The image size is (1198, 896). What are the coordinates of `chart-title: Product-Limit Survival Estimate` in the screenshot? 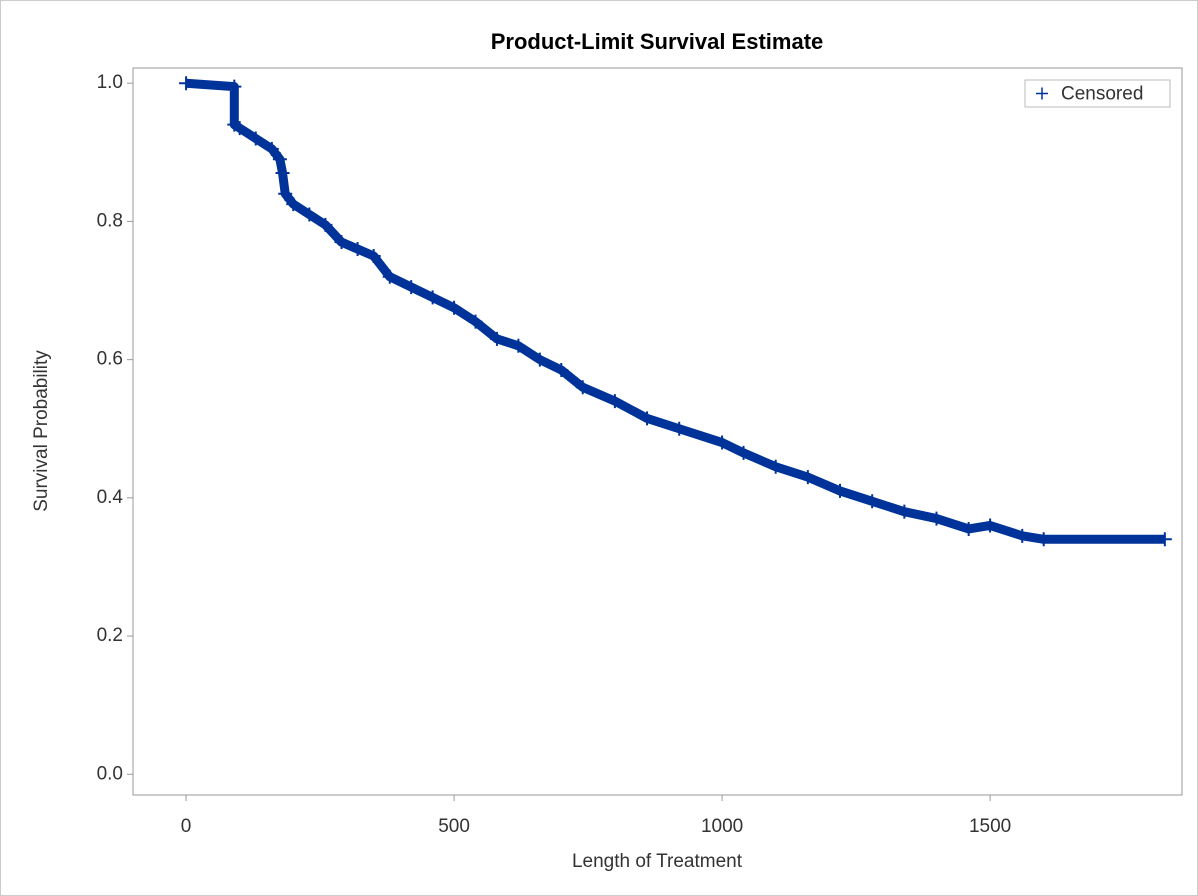 It's located at (657, 41).